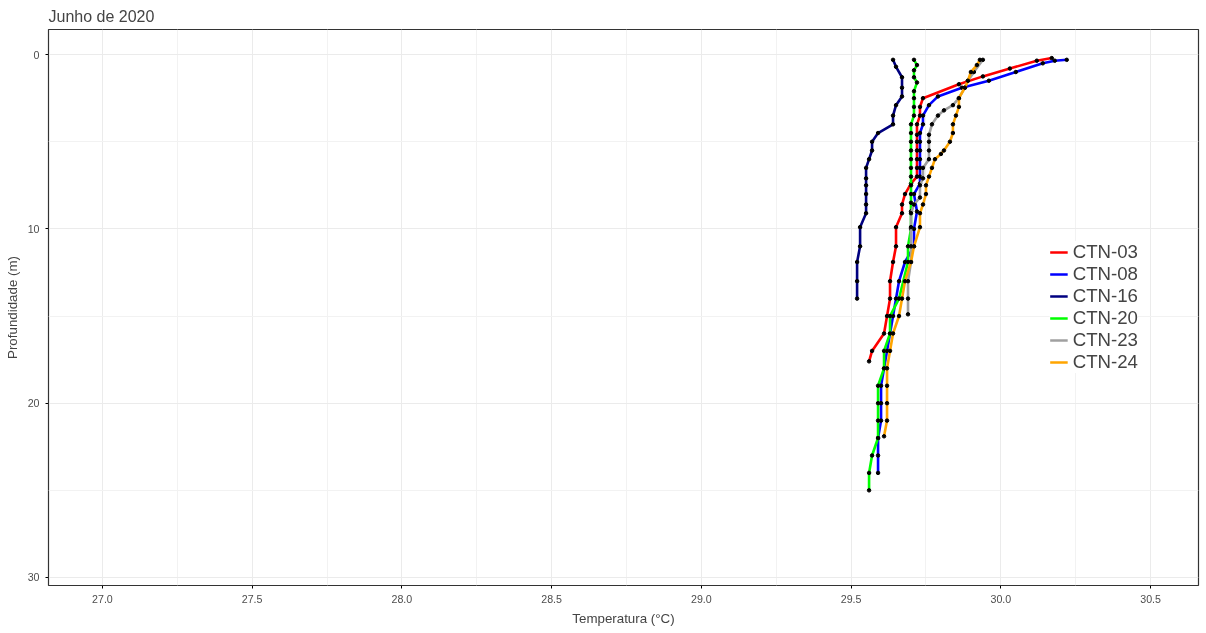 The height and width of the screenshot is (633, 1206). What do you see at coordinates (1105, 274) in the screenshot?
I see `legend-label: CTN-08` at bounding box center [1105, 274].